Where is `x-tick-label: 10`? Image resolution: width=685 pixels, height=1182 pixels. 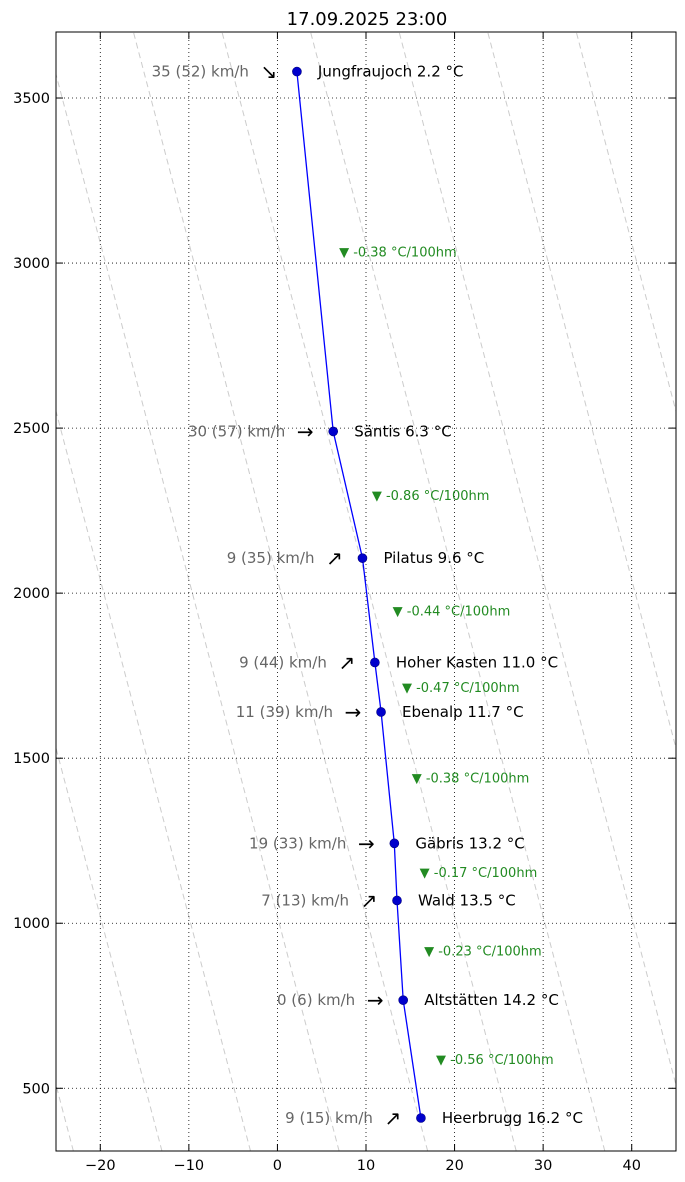 x-tick-label: 10 is located at coordinates (366, 1166).